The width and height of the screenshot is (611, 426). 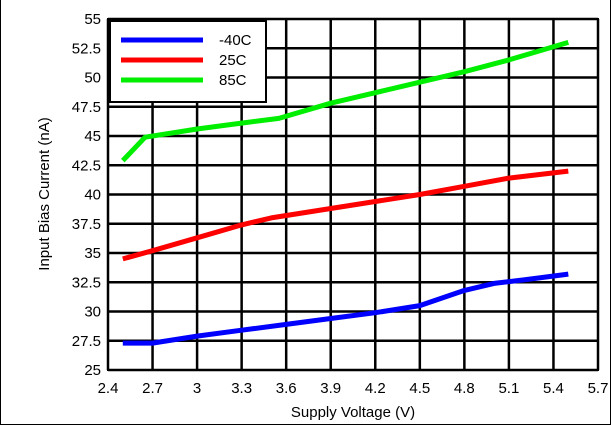 What do you see at coordinates (92, 253) in the screenshot?
I see `y-tick-label: 35` at bounding box center [92, 253].